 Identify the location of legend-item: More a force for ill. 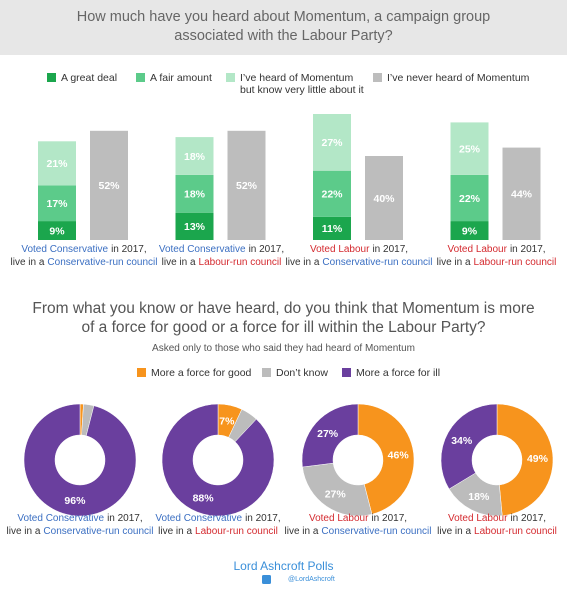
(402, 373).